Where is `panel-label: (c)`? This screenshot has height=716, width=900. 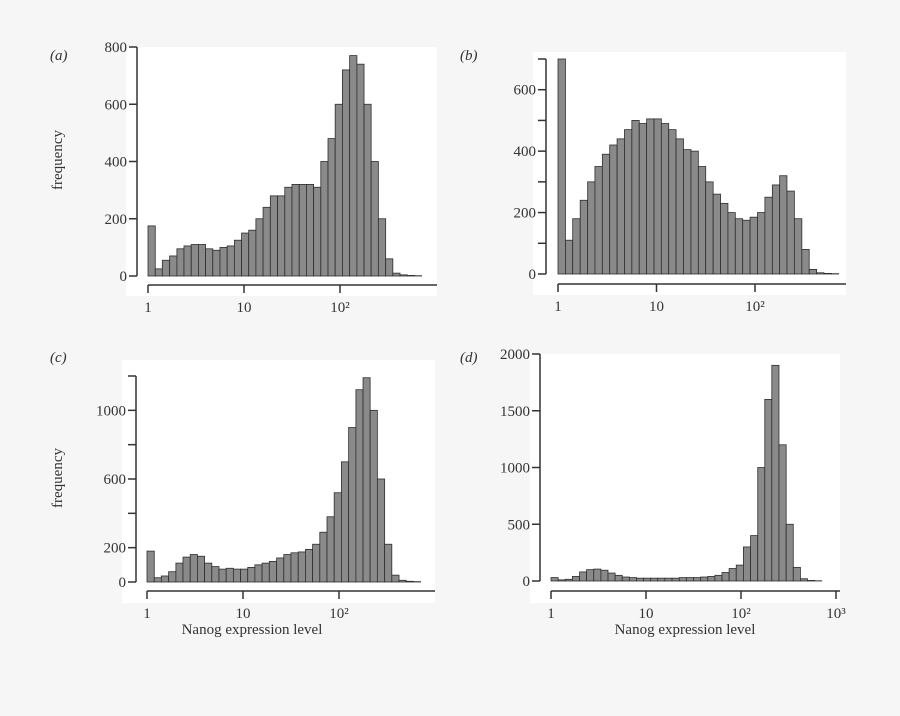 panel-label: (c) is located at coordinates (58, 358).